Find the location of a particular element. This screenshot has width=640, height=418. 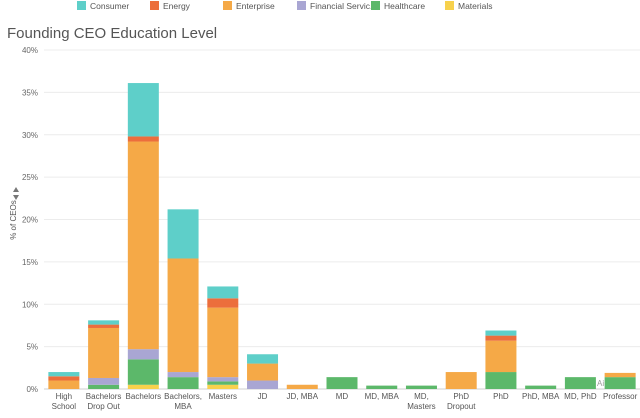

legend-label: Healthcare is located at coordinates (405, 6).